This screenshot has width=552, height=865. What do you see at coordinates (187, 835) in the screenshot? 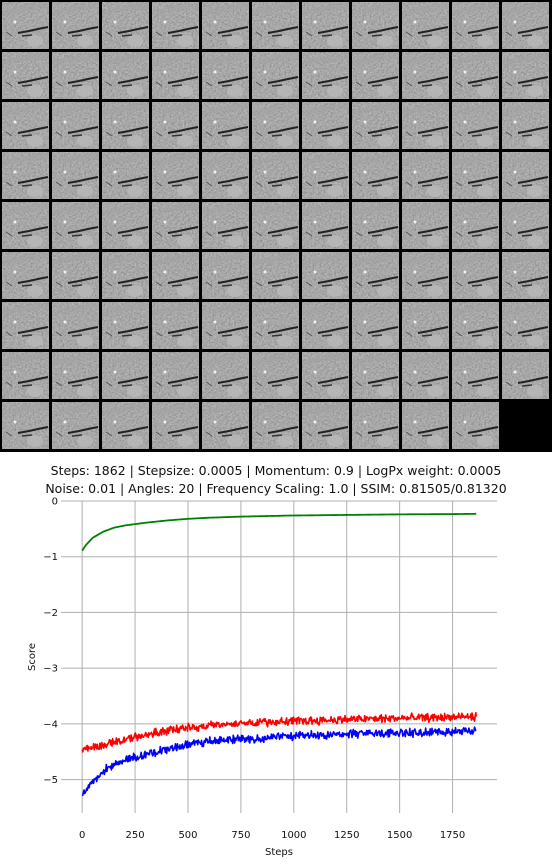
I see `x-tick-label: 500` at bounding box center [187, 835].